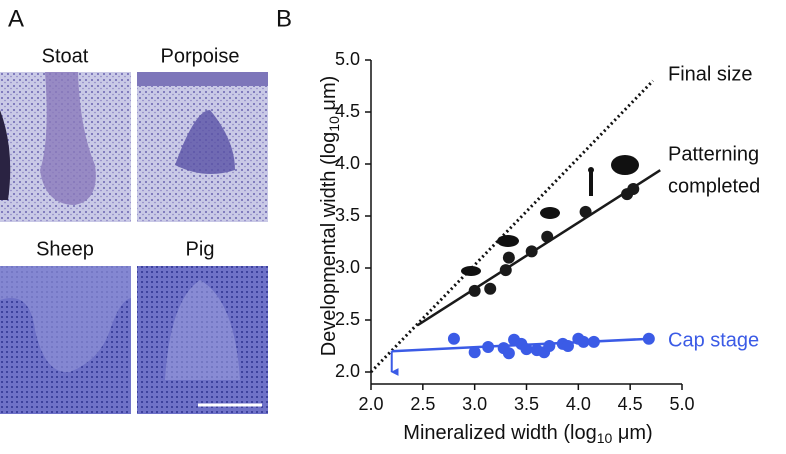 The height and width of the screenshot is (454, 786). Describe the element at coordinates (550, 215) in the screenshot. I see `animal-icon` at that location.